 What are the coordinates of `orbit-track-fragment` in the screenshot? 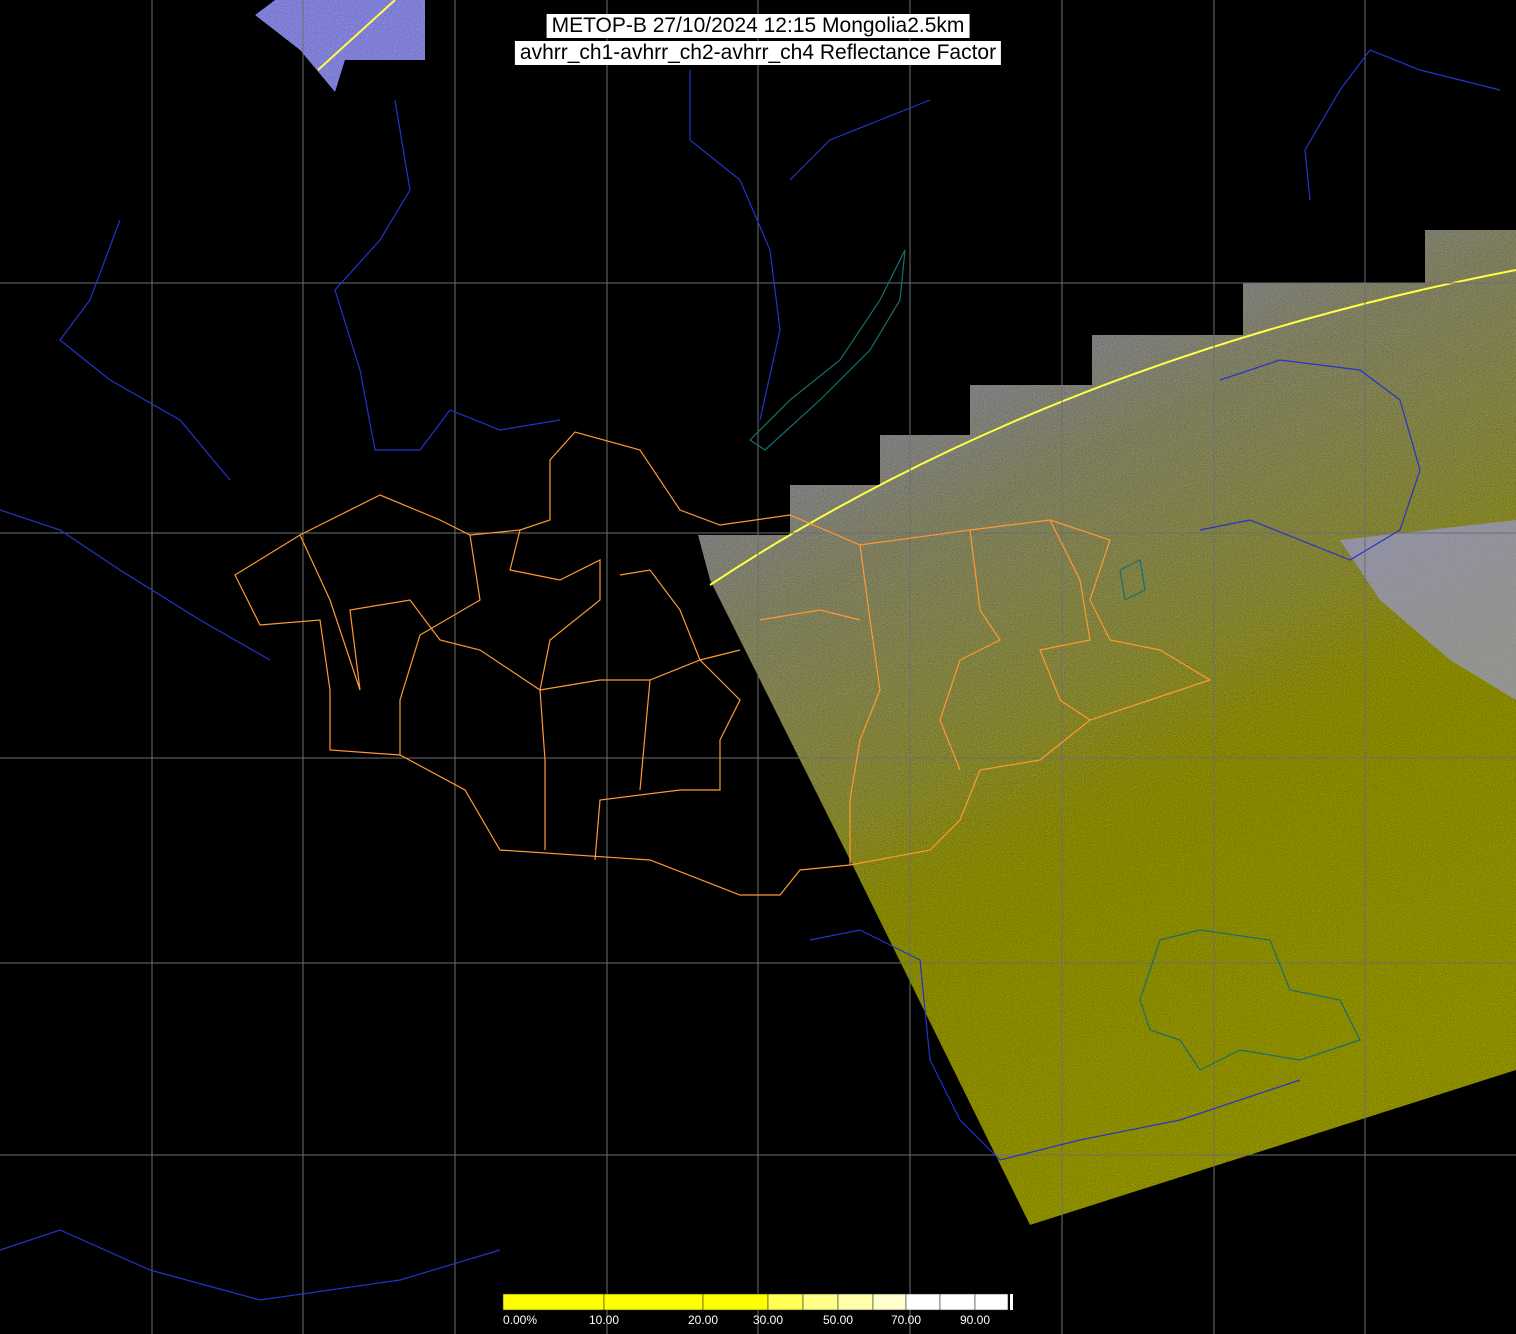 It's located at (356, 35).